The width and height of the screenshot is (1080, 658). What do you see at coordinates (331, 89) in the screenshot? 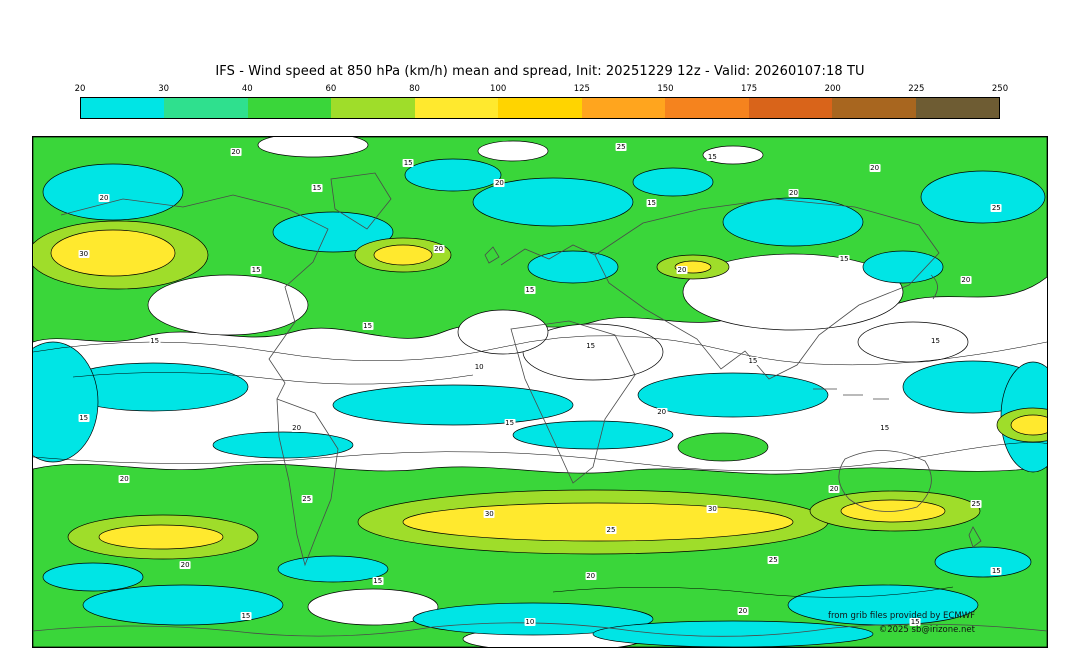
I see `colorbar-tick-label: 60` at bounding box center [331, 89].